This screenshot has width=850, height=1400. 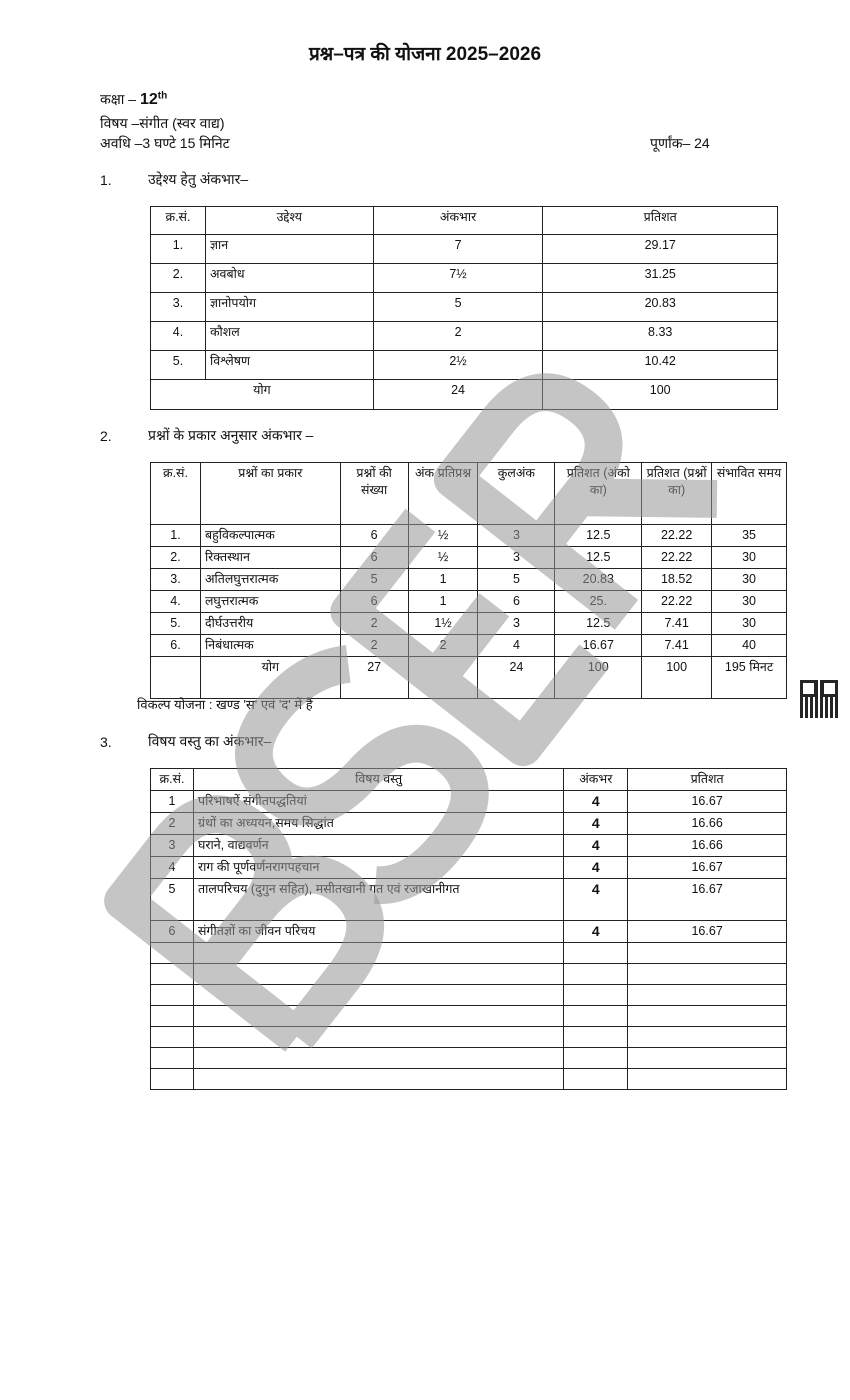 What do you see at coordinates (106, 180) in the screenshot?
I see `section1-number: 1.` at bounding box center [106, 180].